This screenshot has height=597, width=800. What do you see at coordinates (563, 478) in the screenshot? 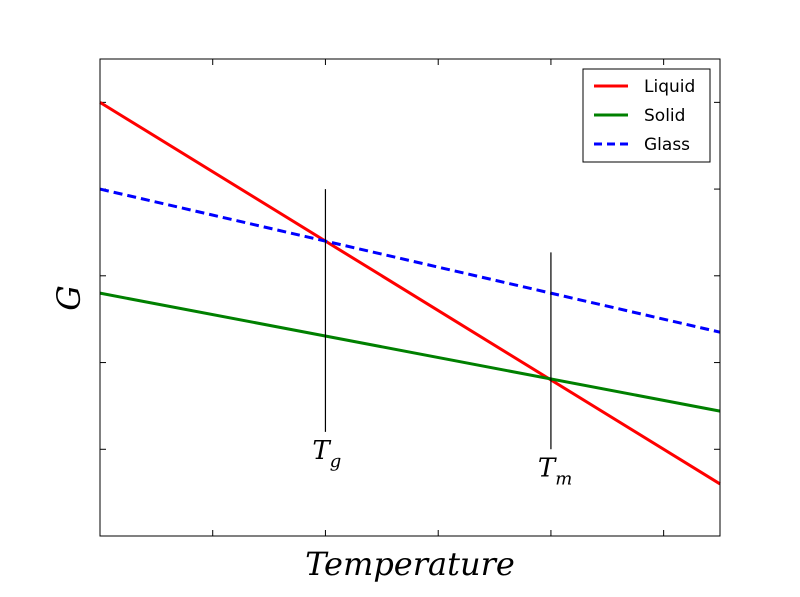
I see `marker-subscript-m: m` at bounding box center [563, 478].